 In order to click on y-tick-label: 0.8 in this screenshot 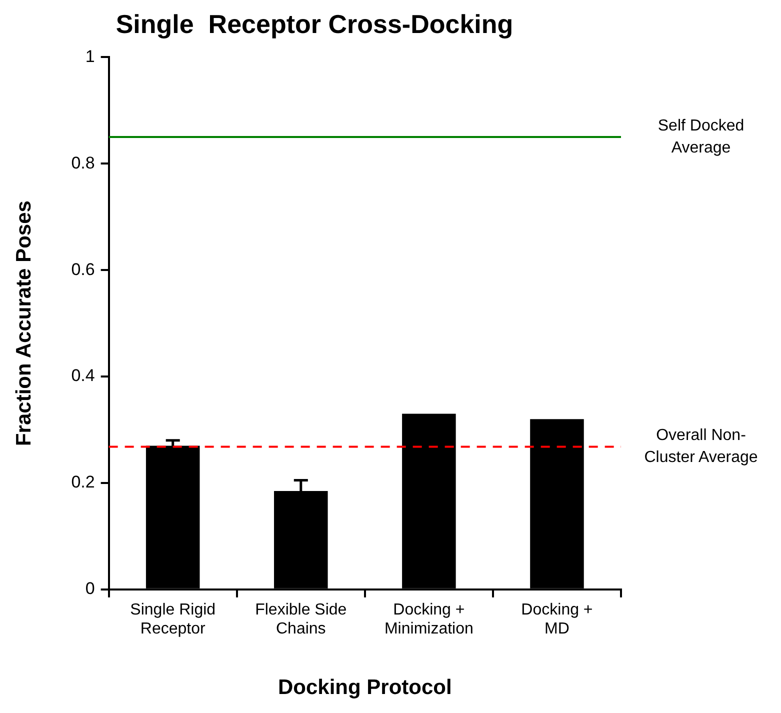, I will do `click(83, 162)`.